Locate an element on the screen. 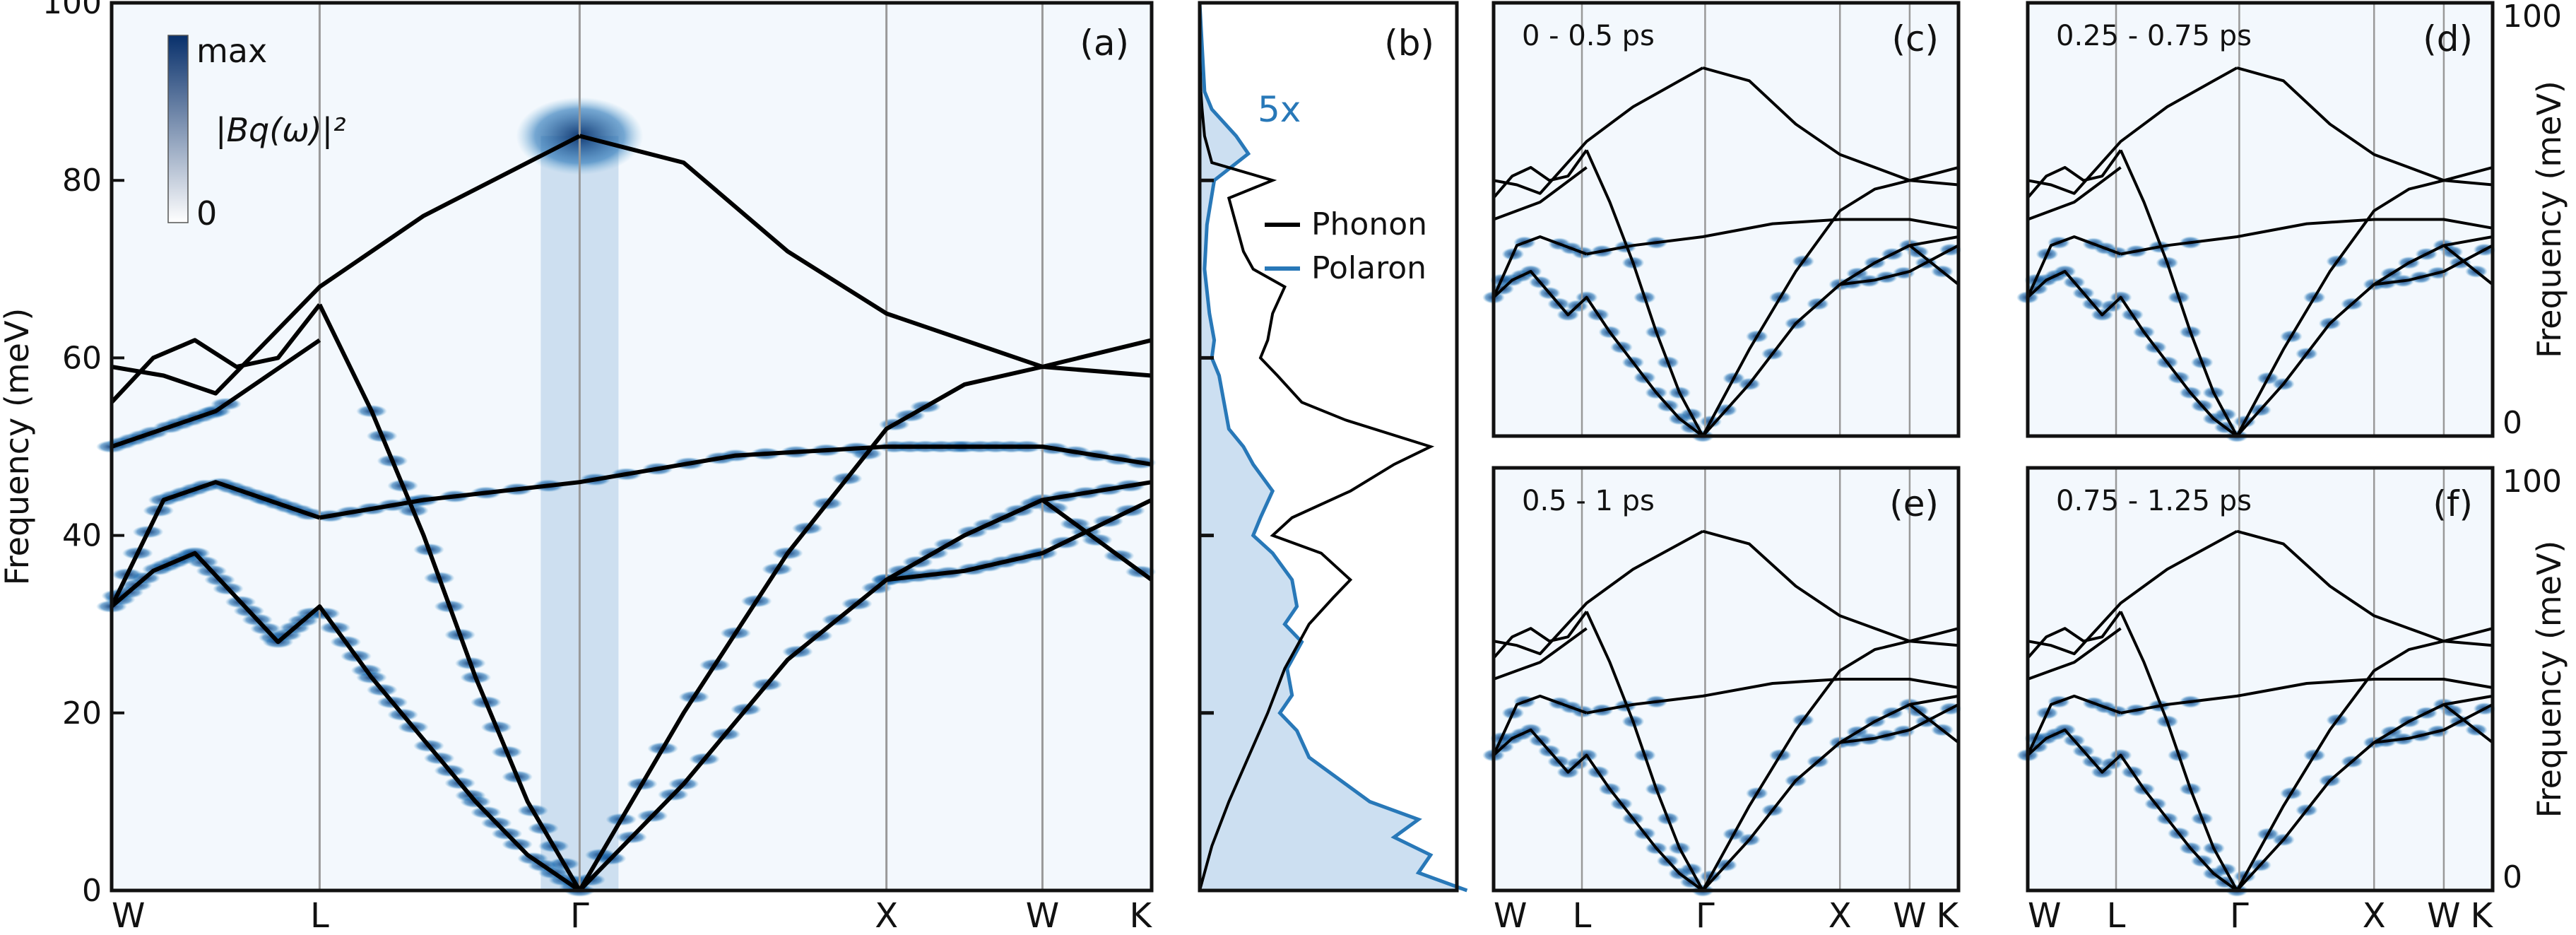 The height and width of the screenshot is (935, 2576). panel-label: (d) is located at coordinates (2448, 38).